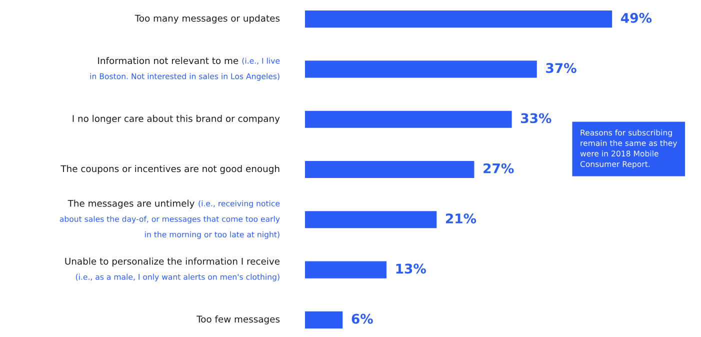  Describe the element at coordinates (362, 319) in the screenshot. I see `data-label: 6%` at that location.